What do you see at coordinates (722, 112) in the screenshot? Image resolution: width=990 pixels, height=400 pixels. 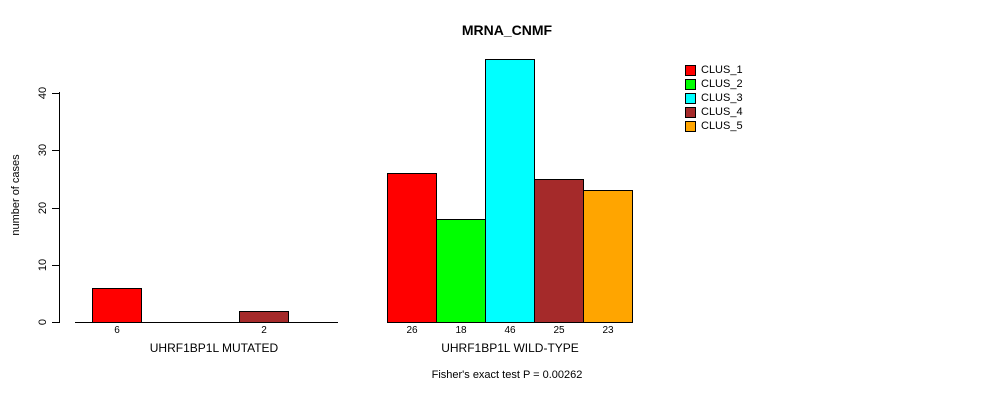 I see `legend-item-label: CLUS_4` at bounding box center [722, 112].